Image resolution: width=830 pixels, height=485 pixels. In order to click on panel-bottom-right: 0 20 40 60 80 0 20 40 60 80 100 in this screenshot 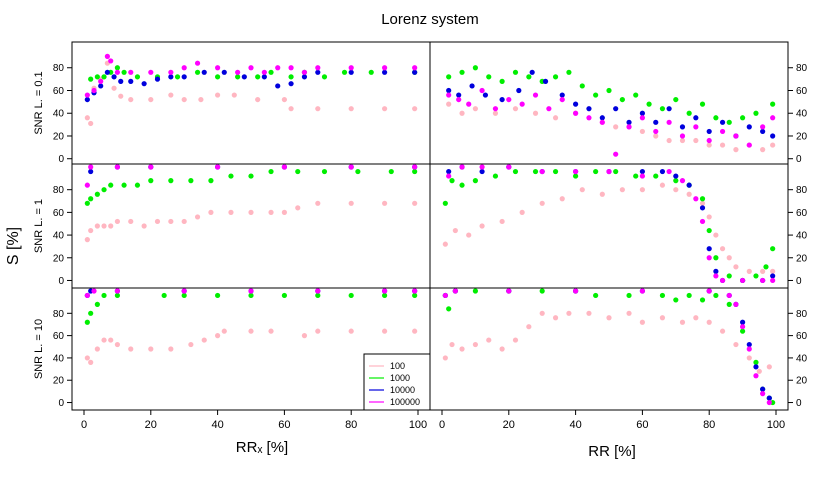, I will do `click(618, 359)`.